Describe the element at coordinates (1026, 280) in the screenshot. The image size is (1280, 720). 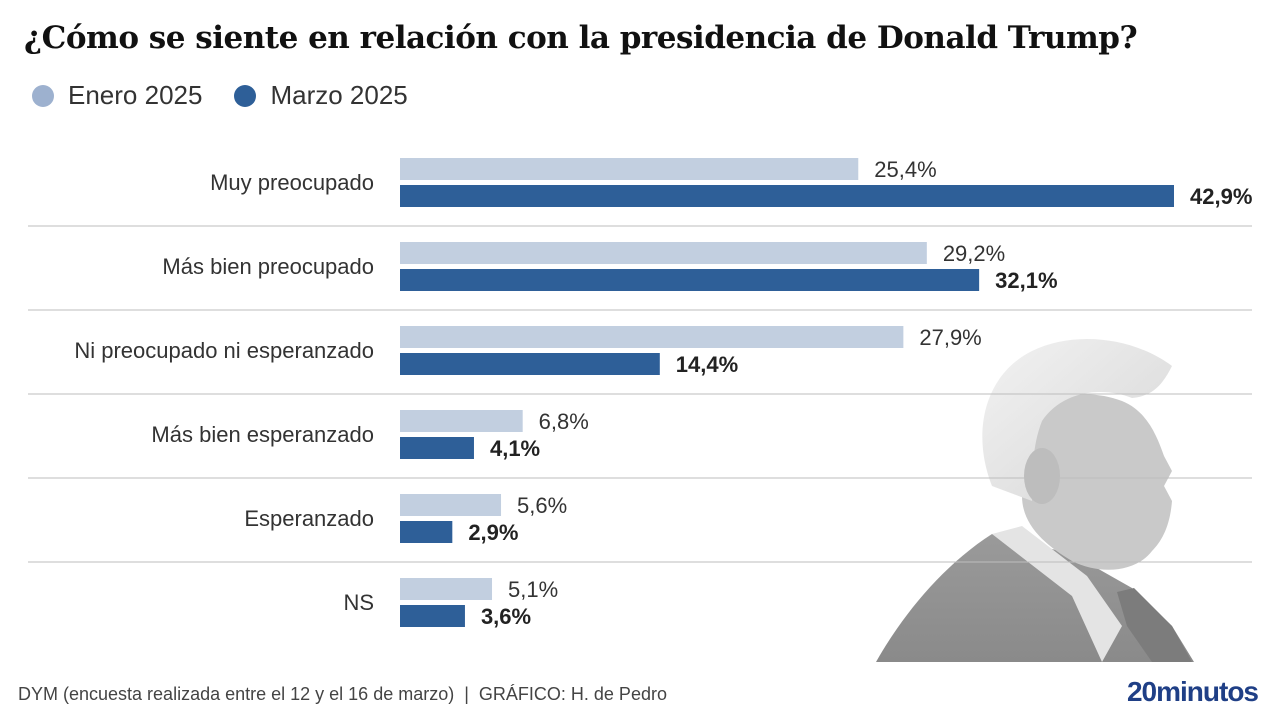
I see `value-label-marzo: 32,1%` at that location.